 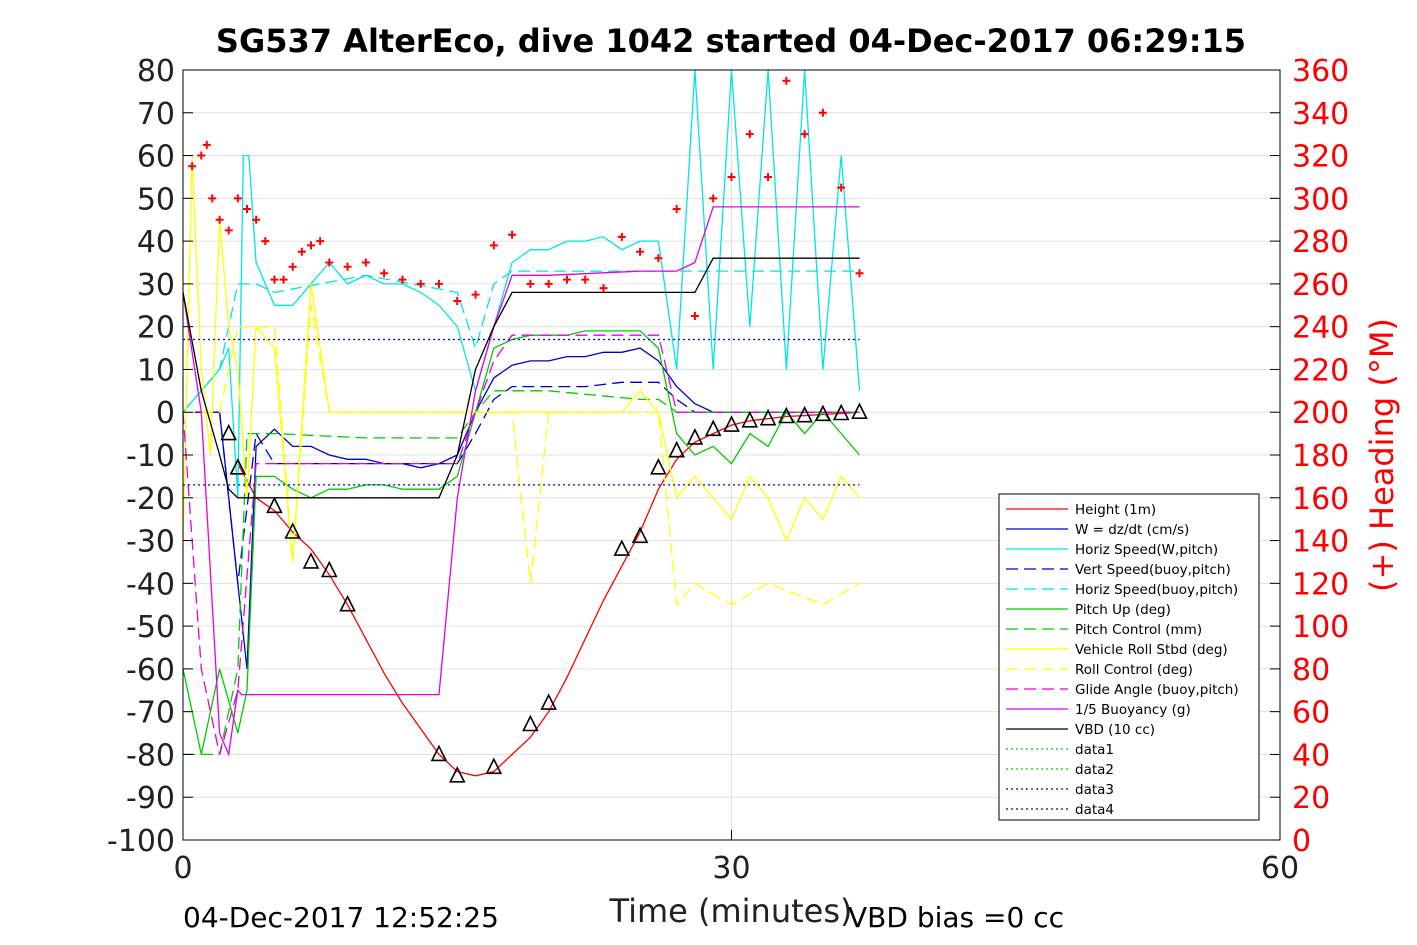 What do you see at coordinates (1311, 713) in the screenshot?
I see `y2-tick-label: 60` at bounding box center [1311, 713].